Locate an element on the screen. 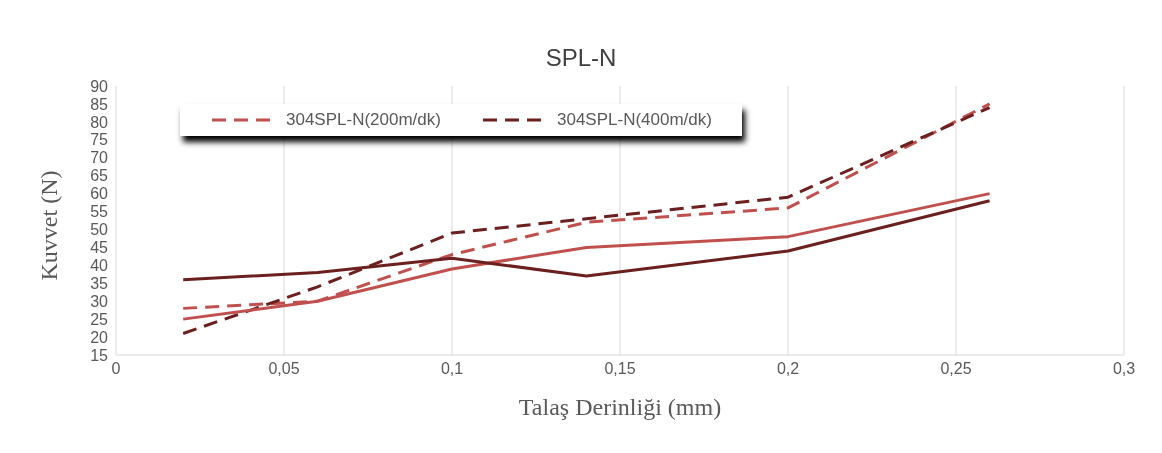 The image size is (1162, 453). y-tick-label: 90 is located at coordinates (99, 86).